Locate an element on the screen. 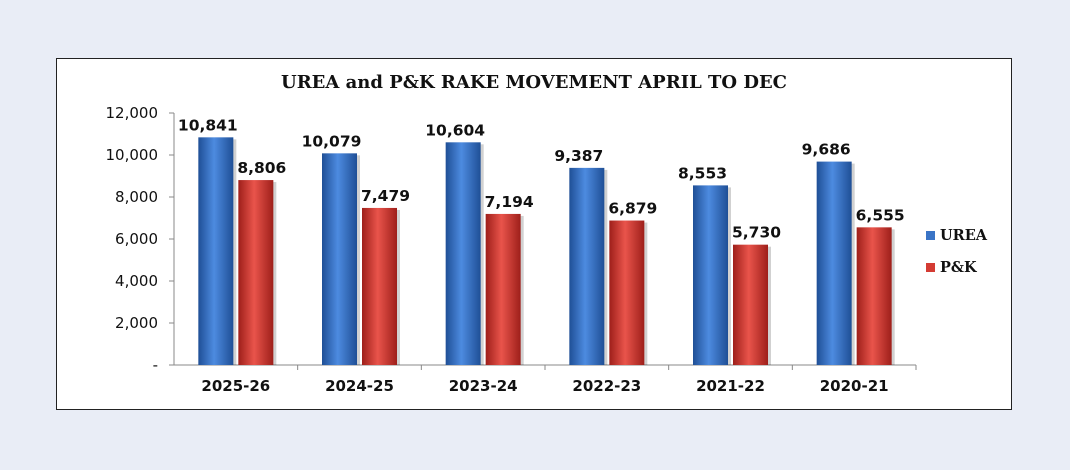 The width and height of the screenshot is (1070, 470). data-label: 10,604 is located at coordinates (455, 130).